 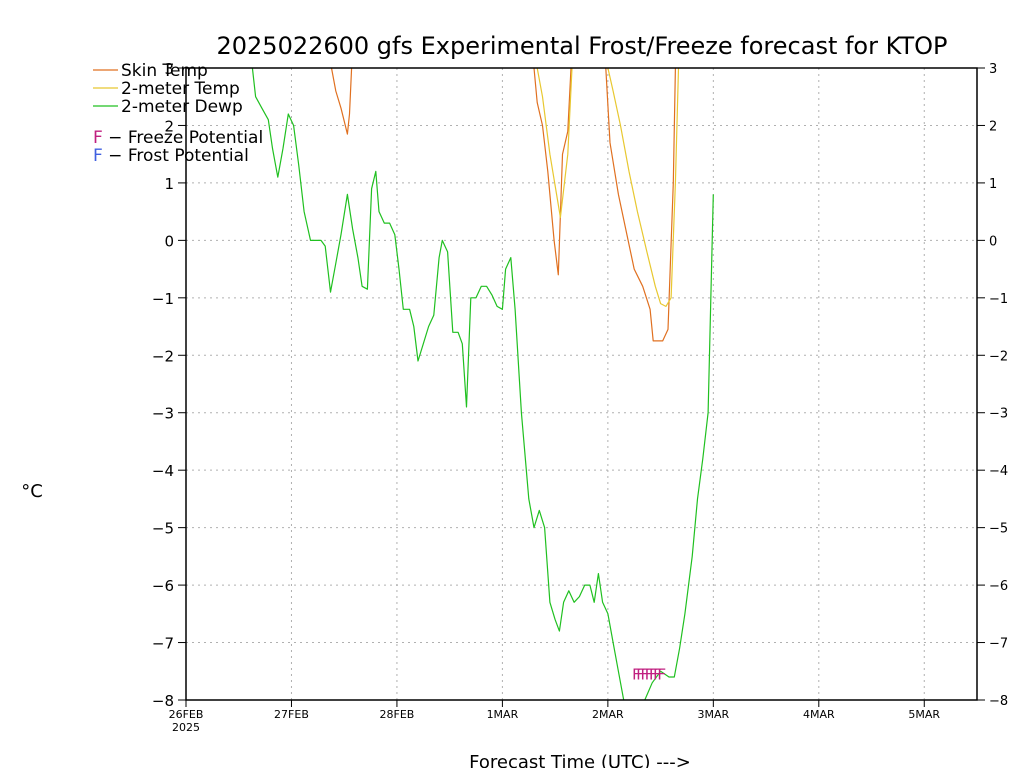 I want to click on y-tick-label-left: −1, so click(x=163, y=299).